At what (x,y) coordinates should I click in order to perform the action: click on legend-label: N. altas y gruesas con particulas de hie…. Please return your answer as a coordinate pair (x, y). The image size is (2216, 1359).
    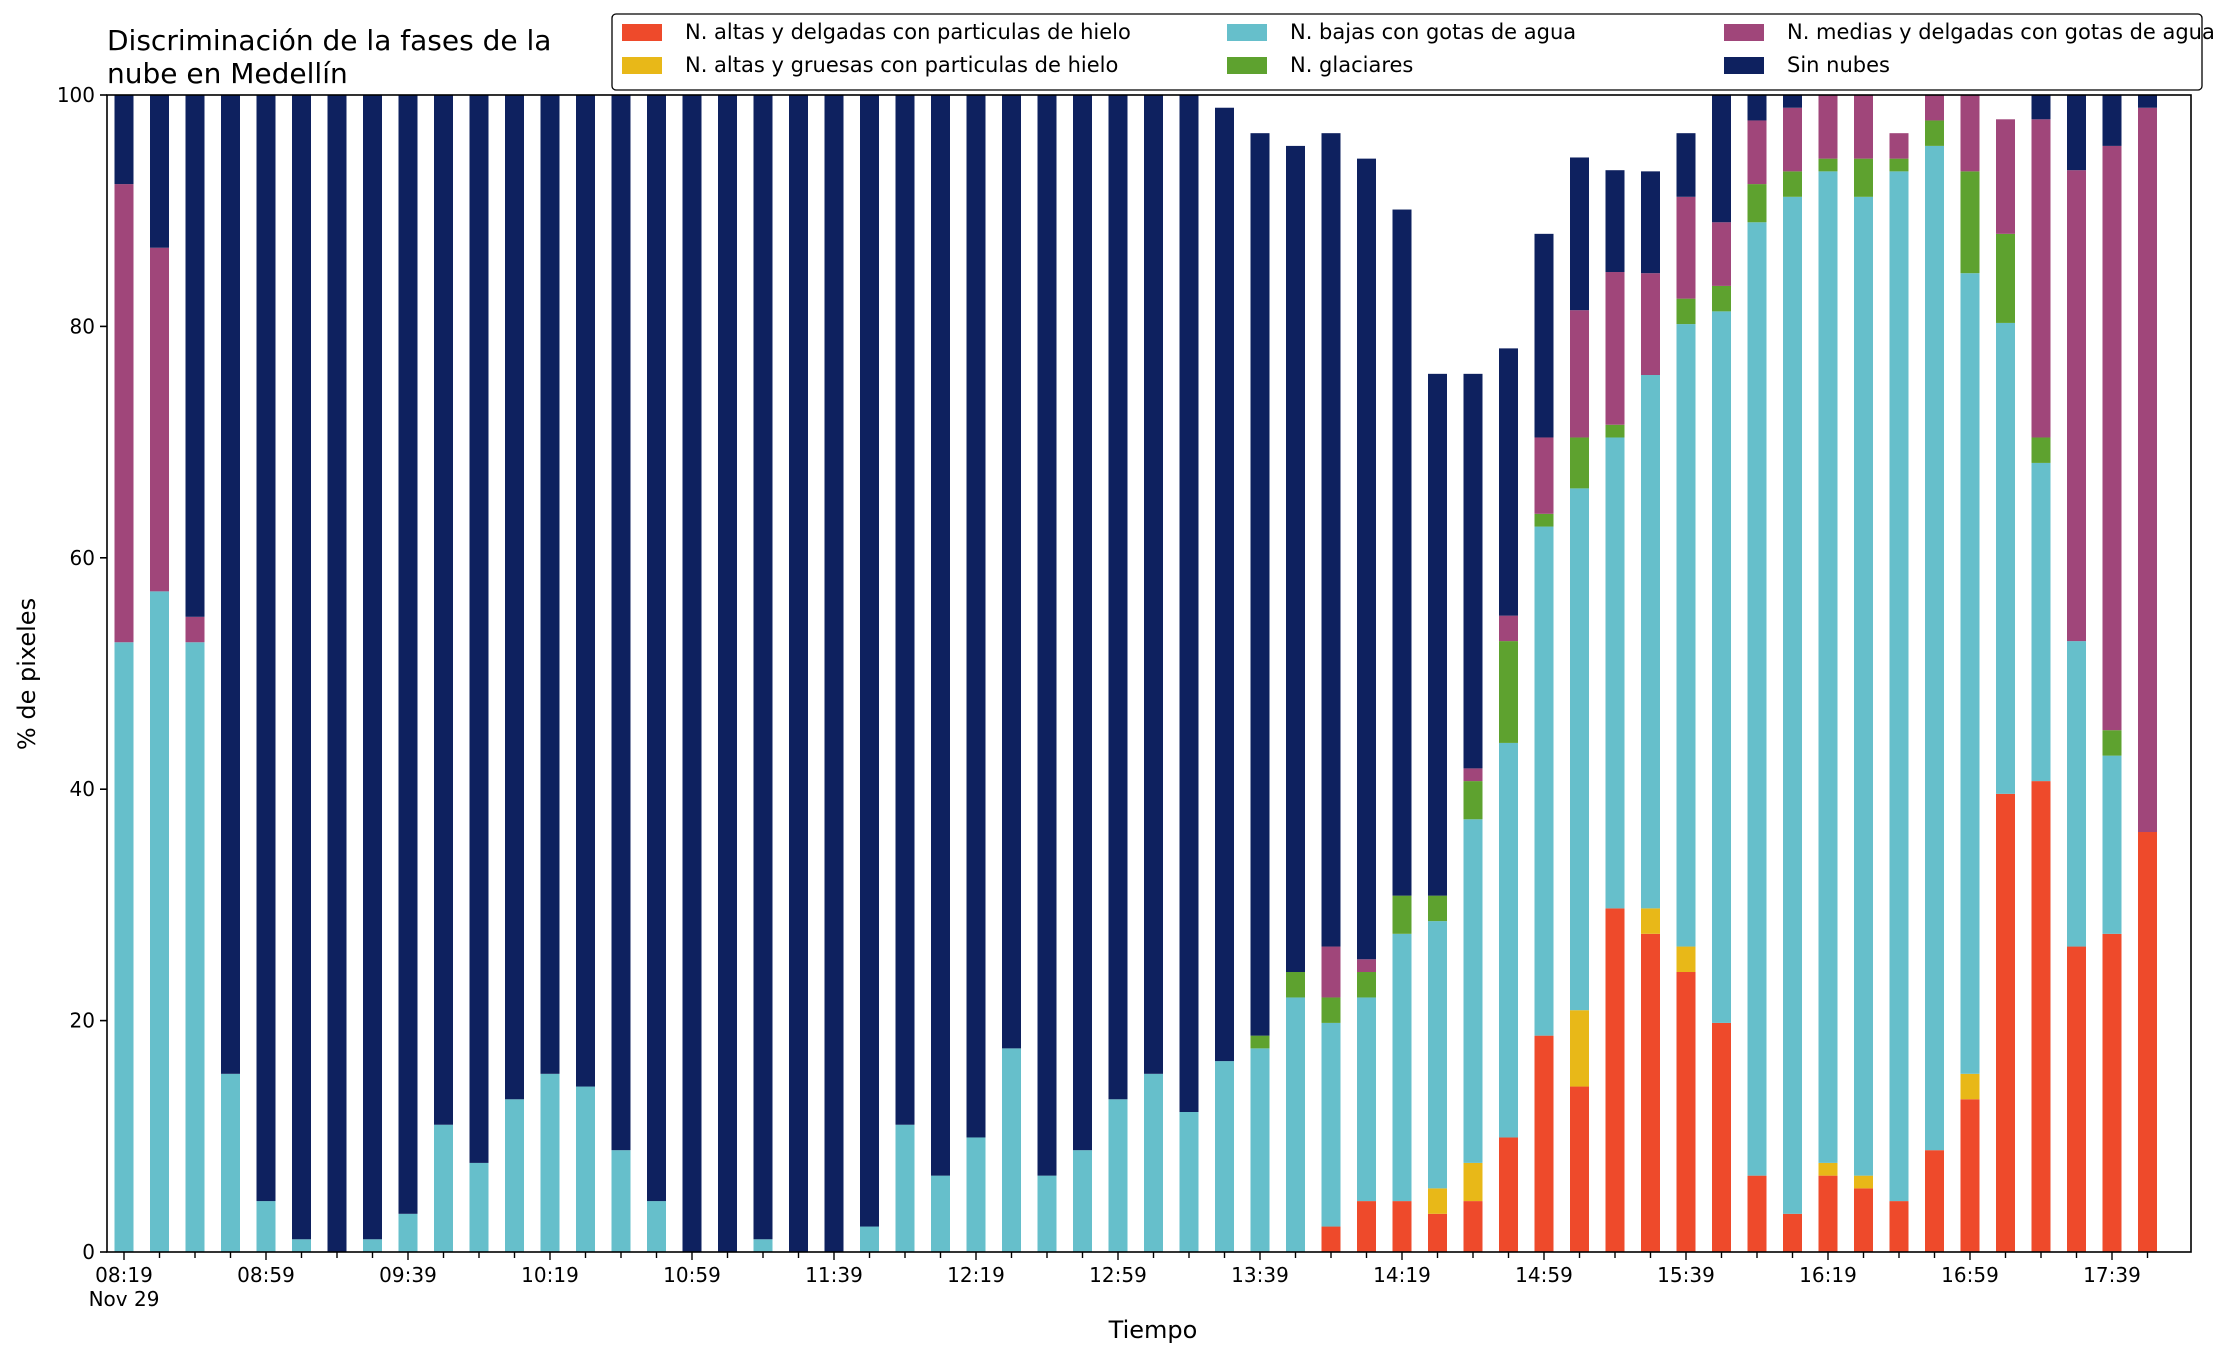
    Looking at the image, I should click on (901, 65).